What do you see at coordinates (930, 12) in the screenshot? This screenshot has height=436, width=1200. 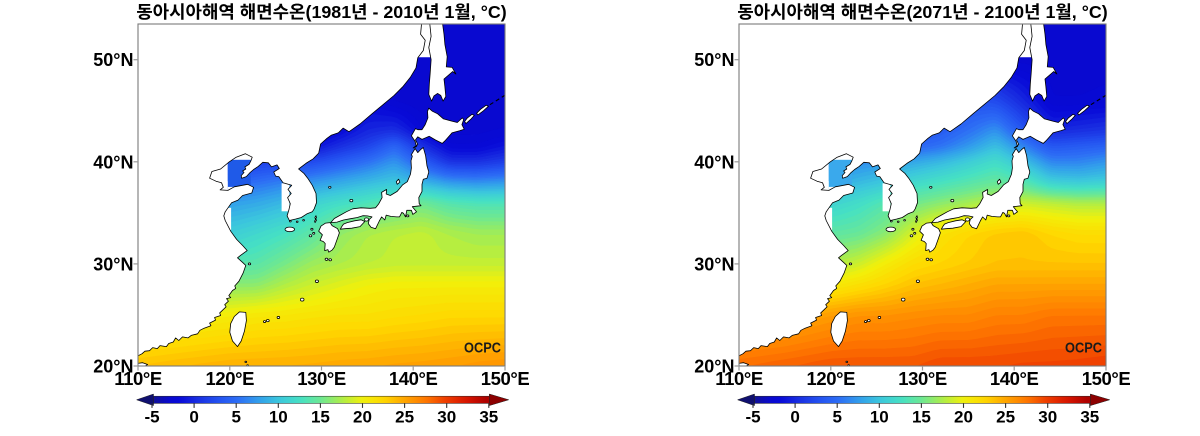 I see `svg-text: (2071` at bounding box center [930, 12].